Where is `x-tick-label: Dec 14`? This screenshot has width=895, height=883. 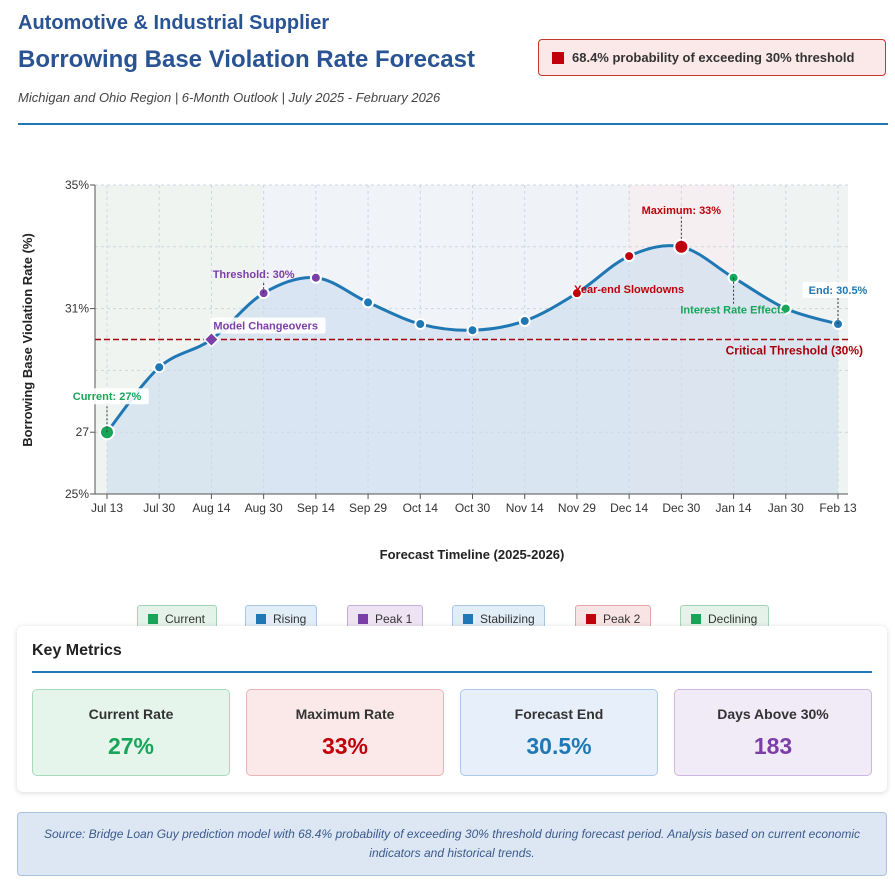
x-tick-label: Dec 14 is located at coordinates (629, 508).